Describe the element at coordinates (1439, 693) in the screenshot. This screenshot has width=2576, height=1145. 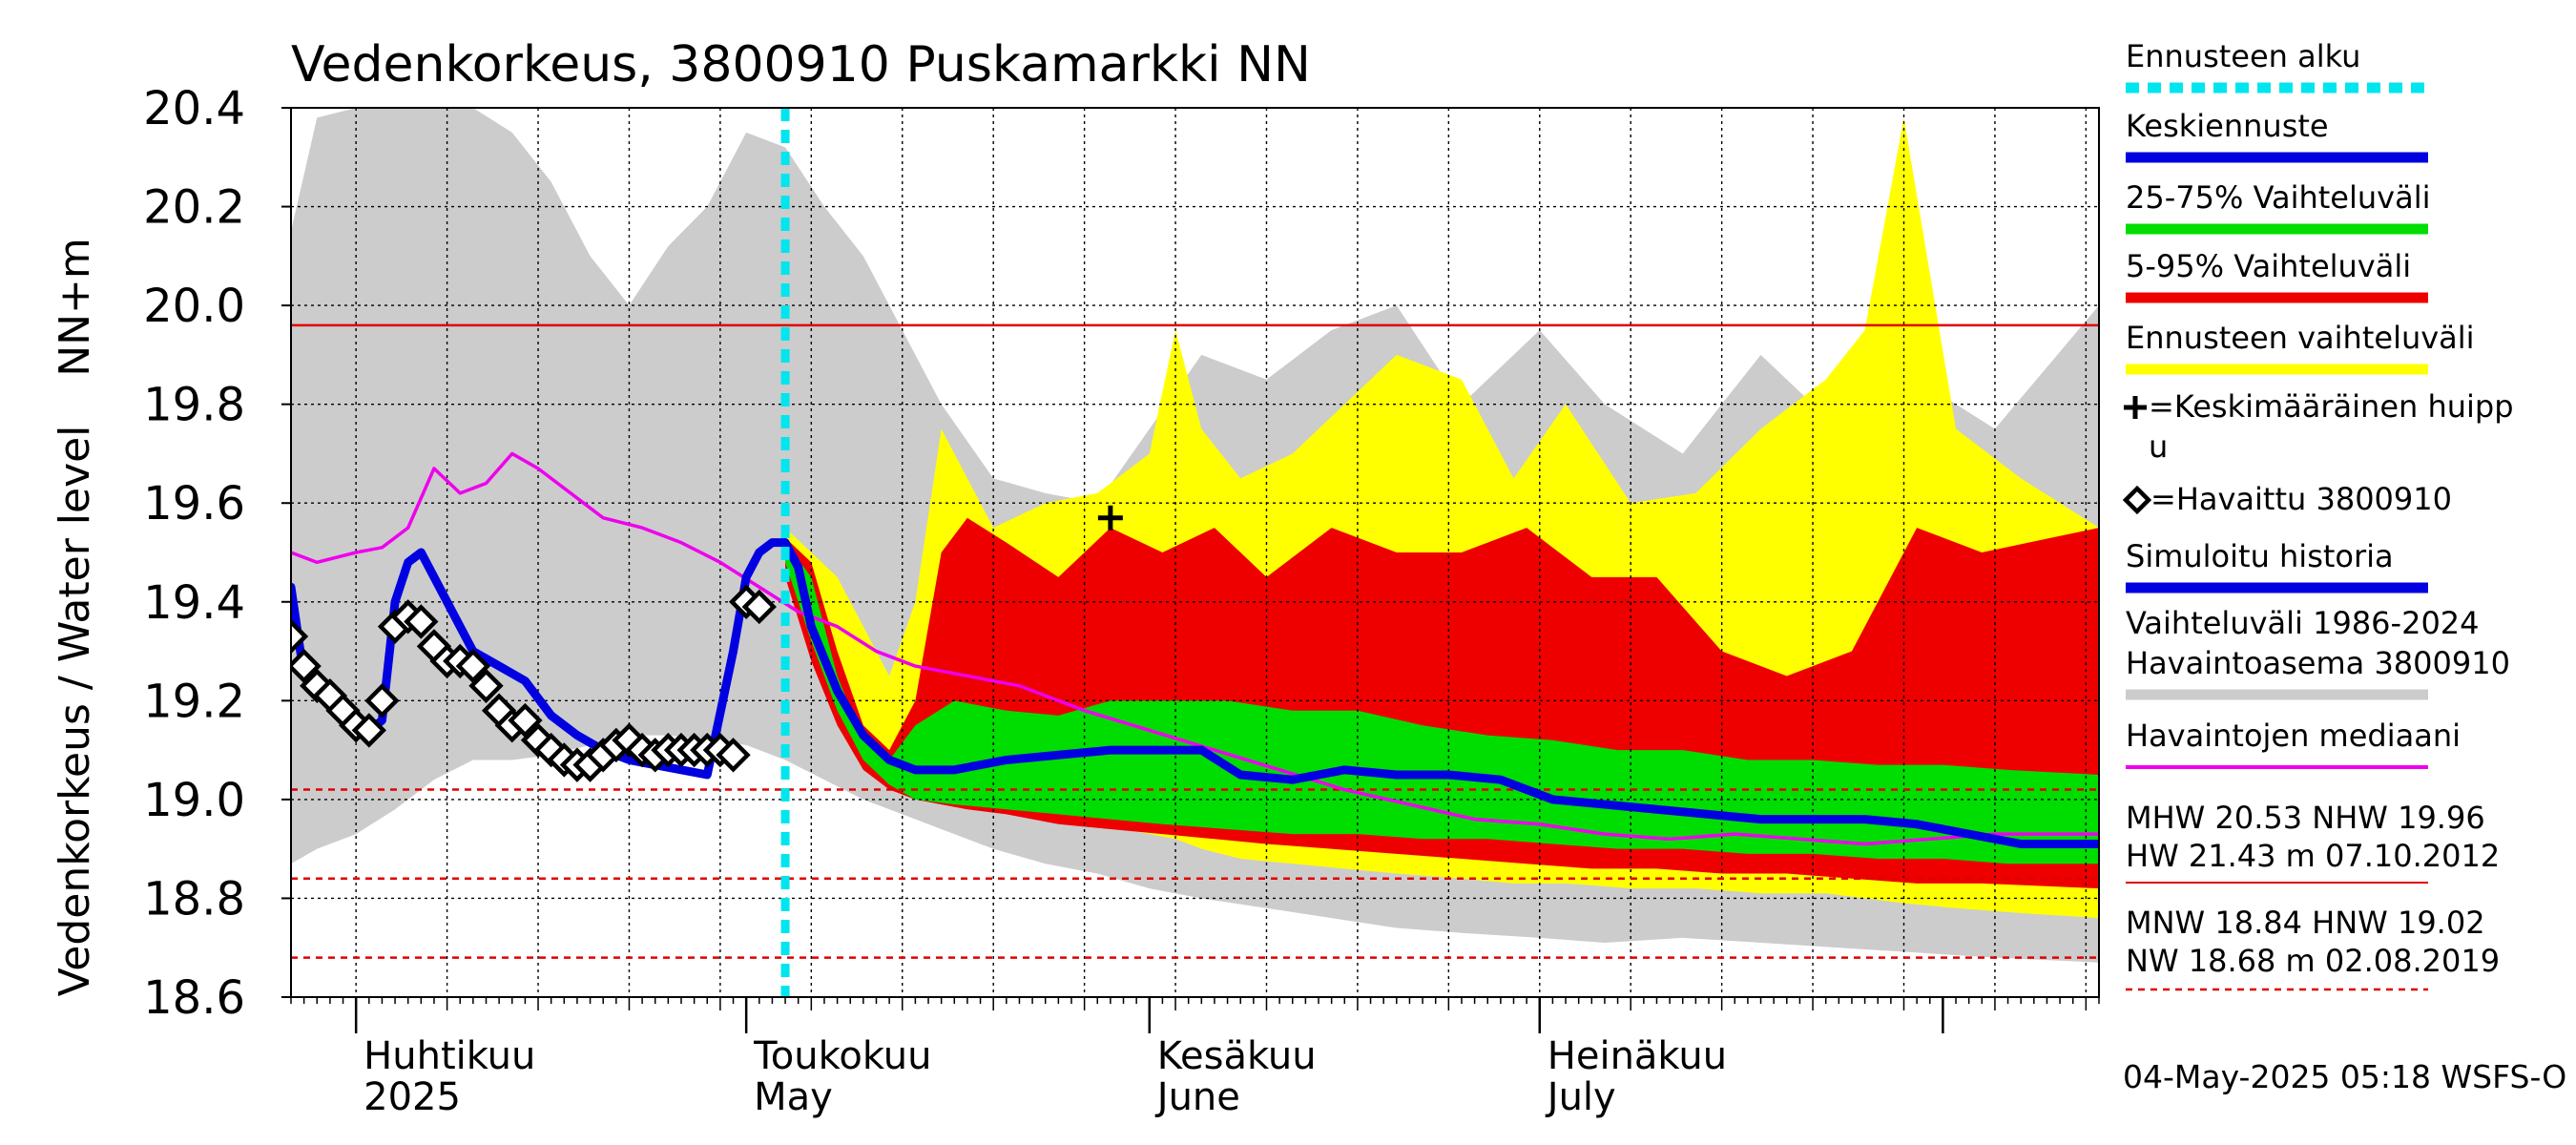
I see `line-keskiennuste` at that location.